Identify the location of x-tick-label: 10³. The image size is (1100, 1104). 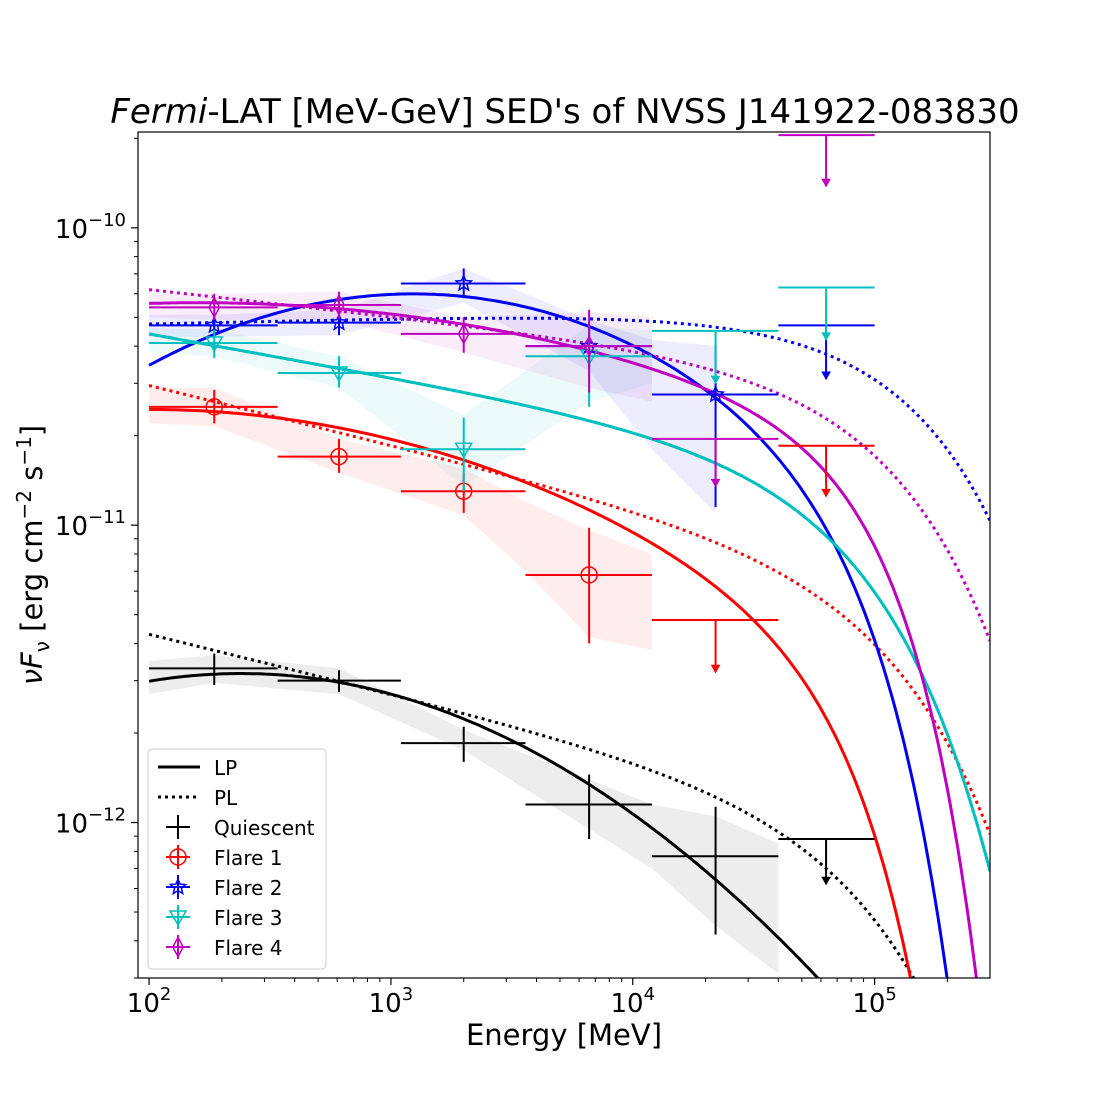
(391, 1001).